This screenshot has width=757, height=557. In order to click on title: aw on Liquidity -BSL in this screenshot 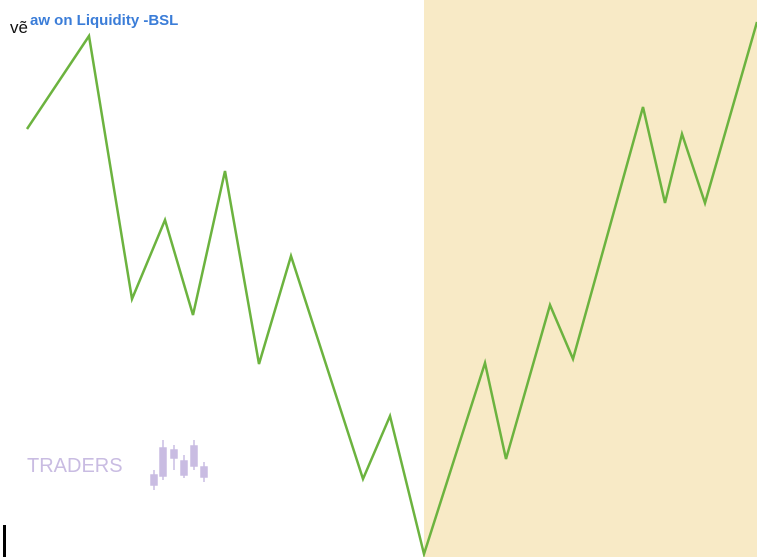, I will do `click(104, 20)`.